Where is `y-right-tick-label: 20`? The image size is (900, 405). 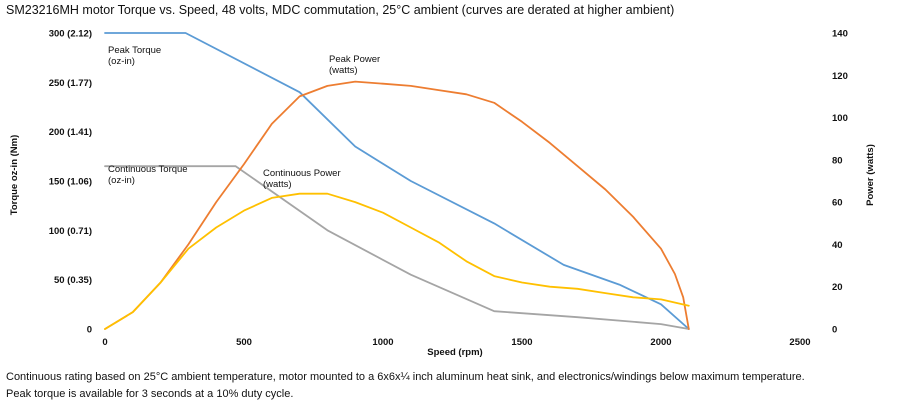 y-right-tick-label: 20 is located at coordinates (837, 287).